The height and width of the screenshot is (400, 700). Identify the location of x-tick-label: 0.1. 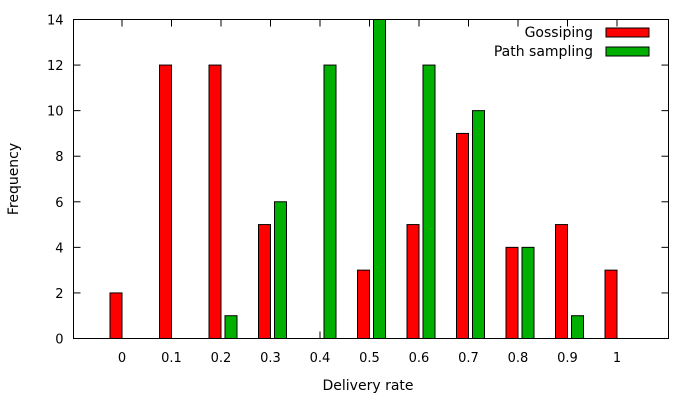
(171, 358).